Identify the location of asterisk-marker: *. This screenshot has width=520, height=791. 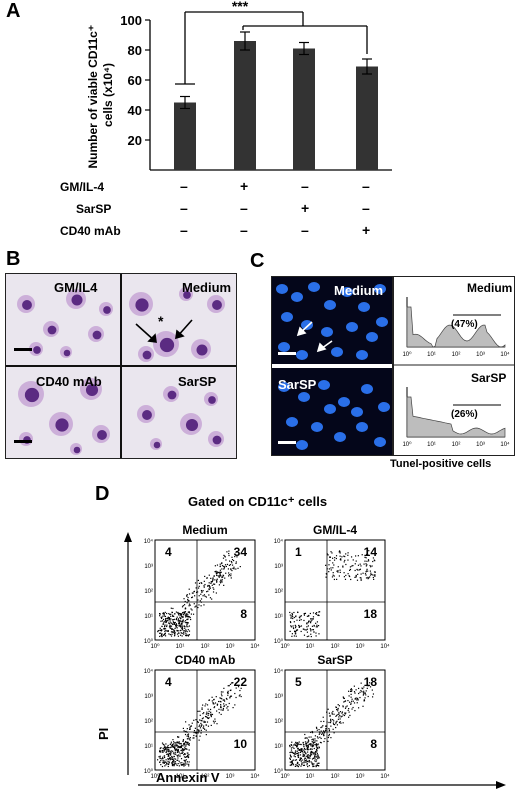
(161, 321).